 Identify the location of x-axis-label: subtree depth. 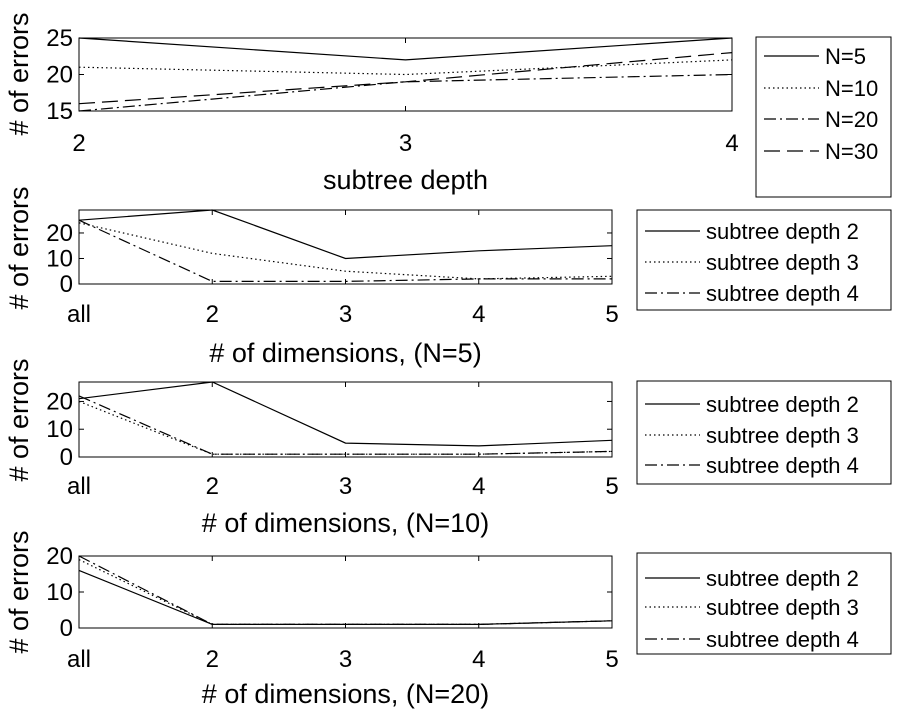
(405, 180).